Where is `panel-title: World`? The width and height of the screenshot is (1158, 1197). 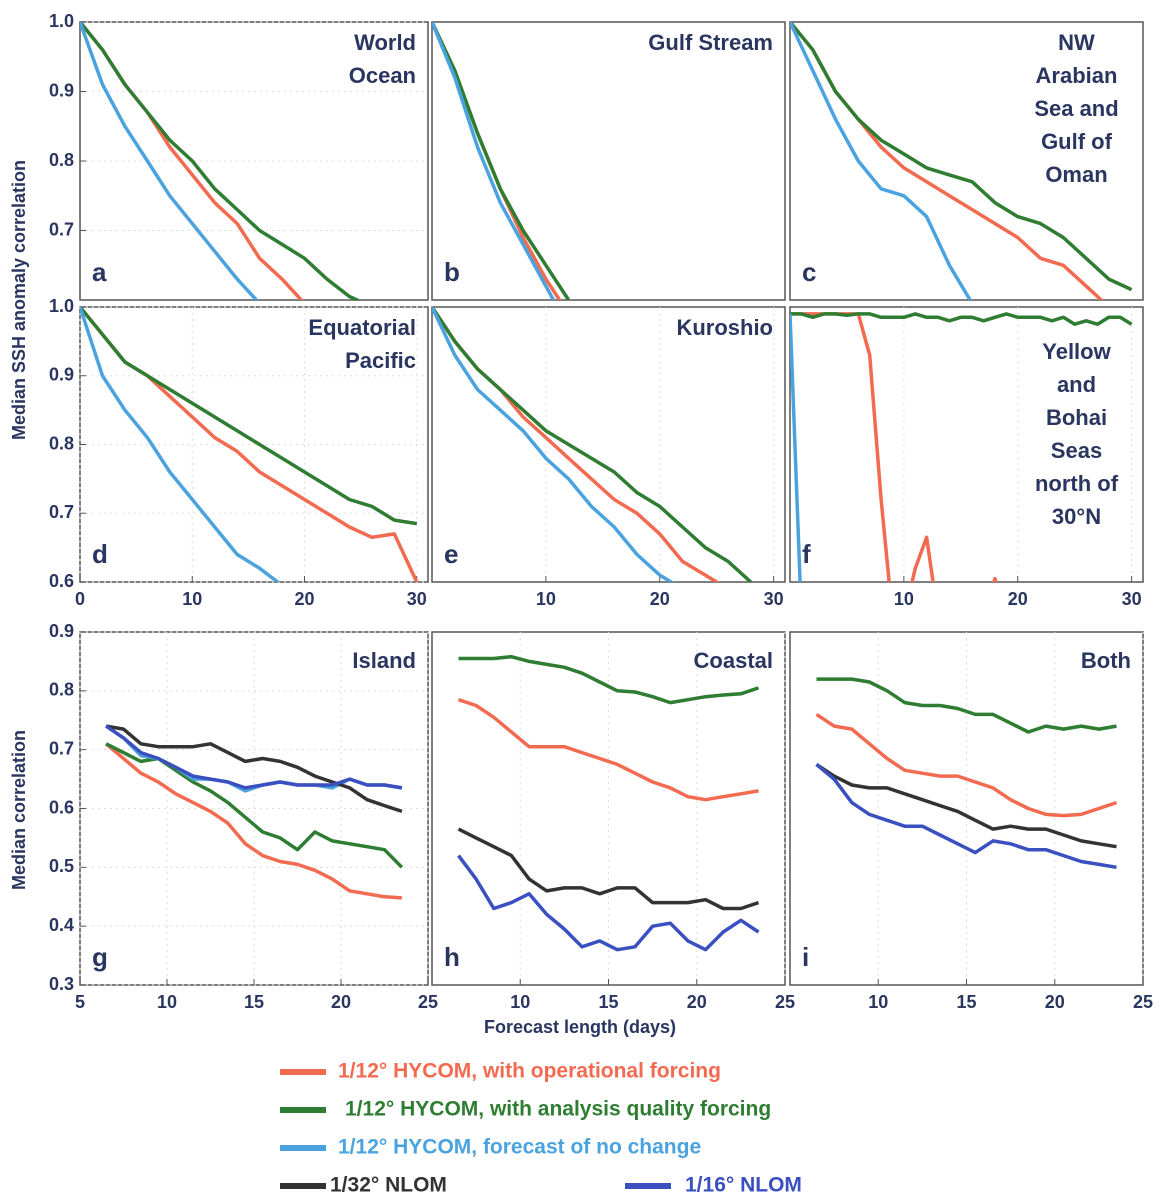 panel-title: World is located at coordinates (385, 42).